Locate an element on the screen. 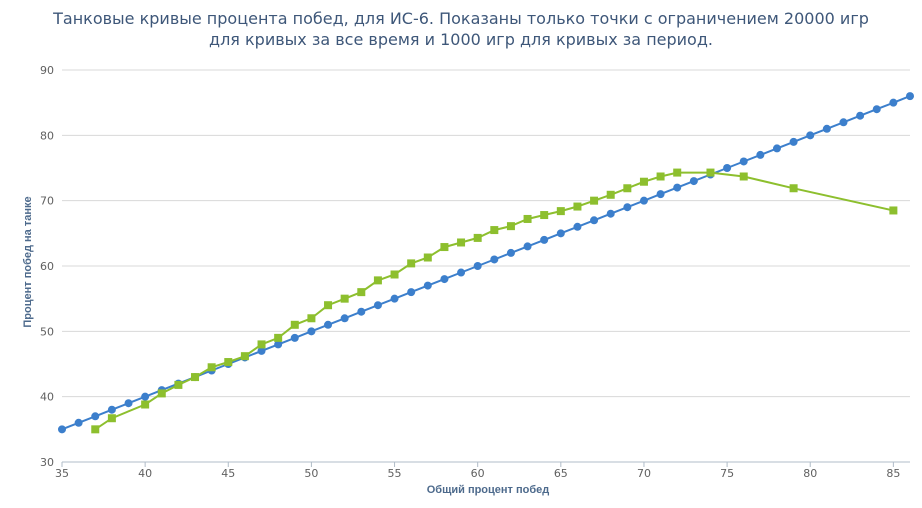 The width and height of the screenshot is (922, 508). y-tick-label: 40 is located at coordinates (47, 397).